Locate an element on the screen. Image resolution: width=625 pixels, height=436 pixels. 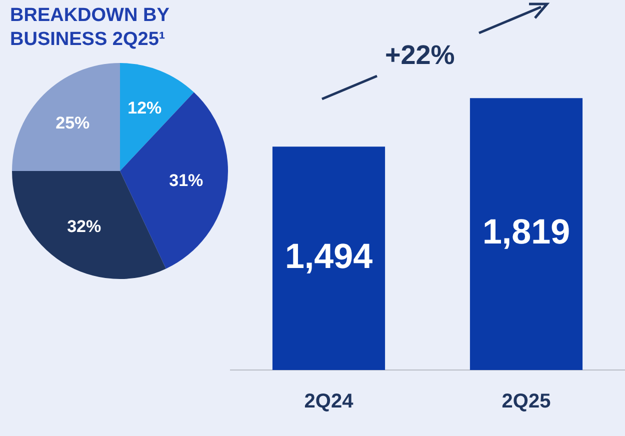
text: +22% is located at coordinates (420, 55).